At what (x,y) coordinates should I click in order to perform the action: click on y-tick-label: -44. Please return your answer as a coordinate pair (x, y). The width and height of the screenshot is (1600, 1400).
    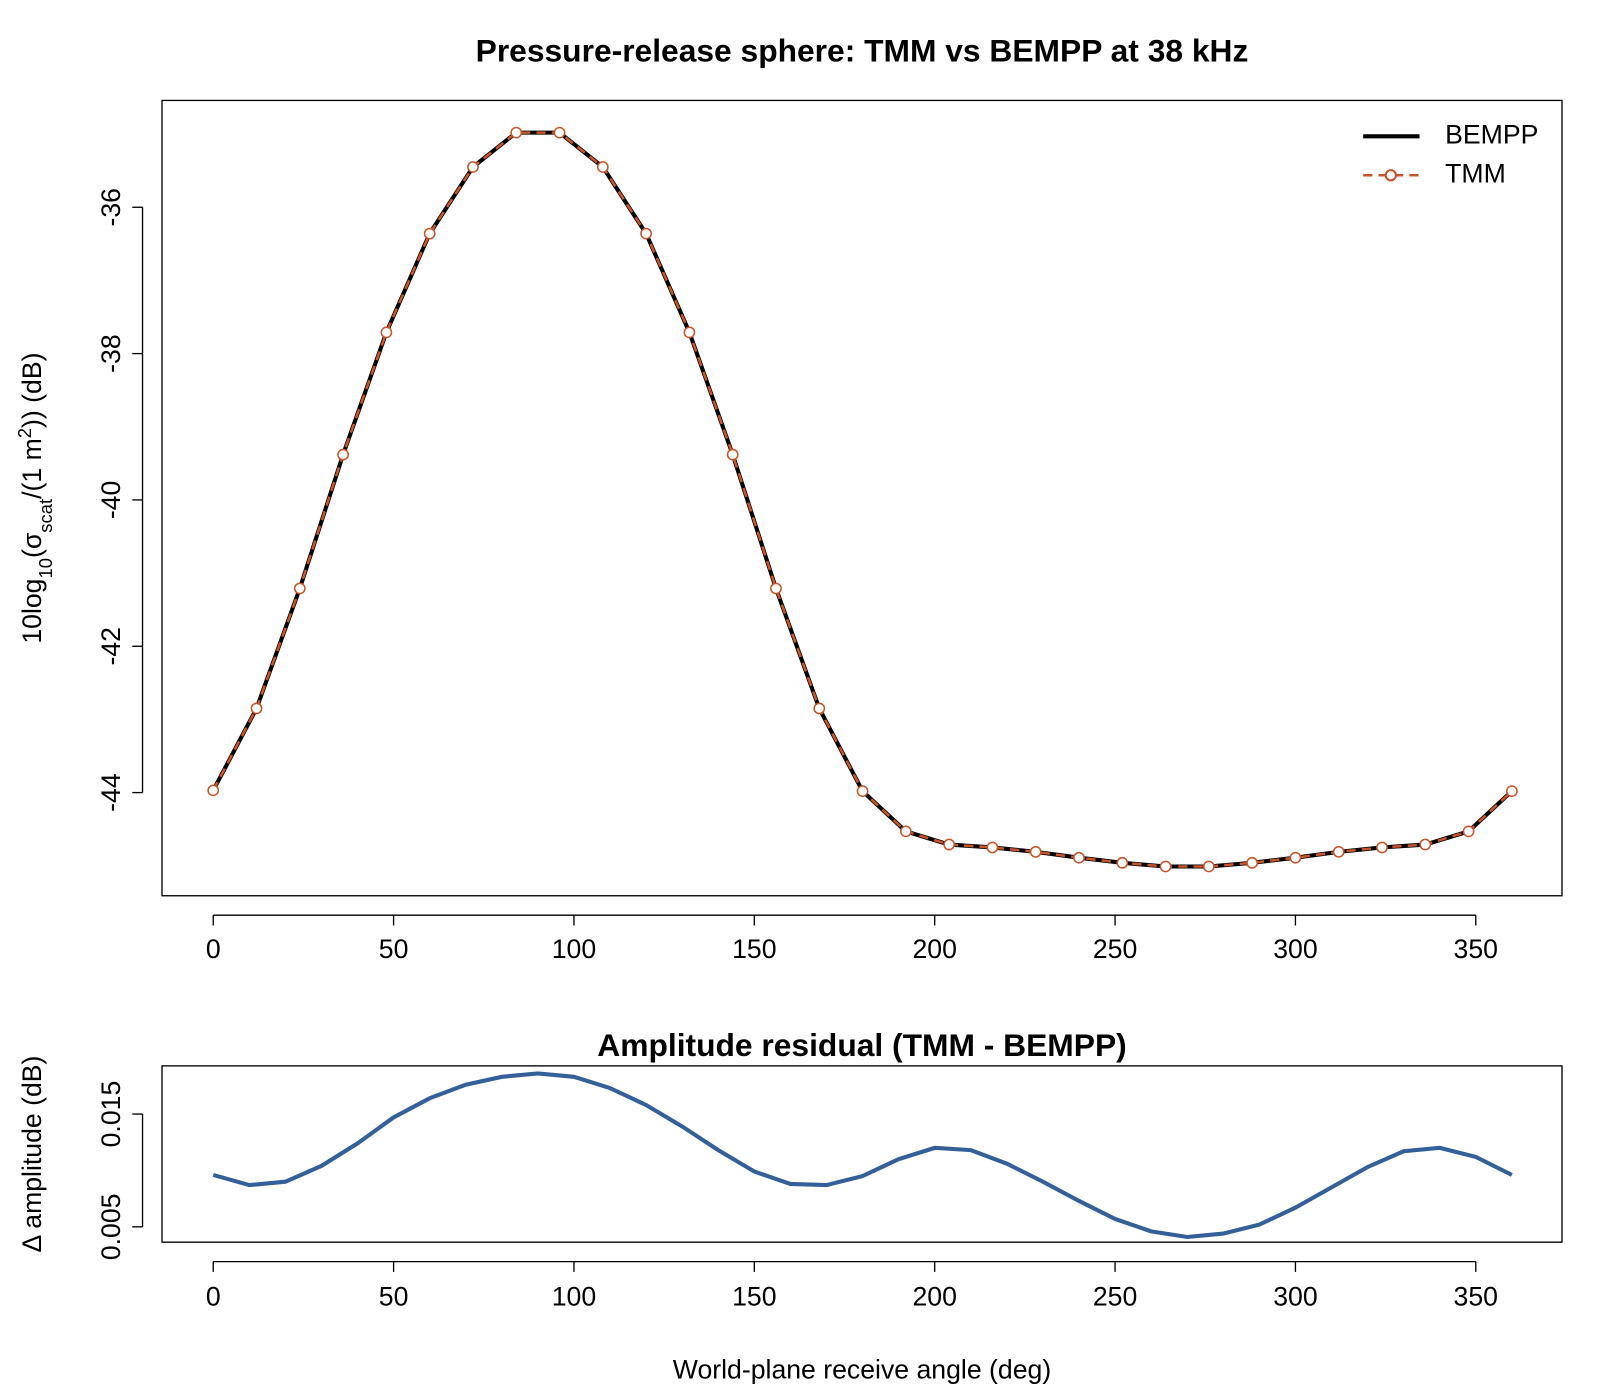
    Looking at the image, I should click on (111, 792).